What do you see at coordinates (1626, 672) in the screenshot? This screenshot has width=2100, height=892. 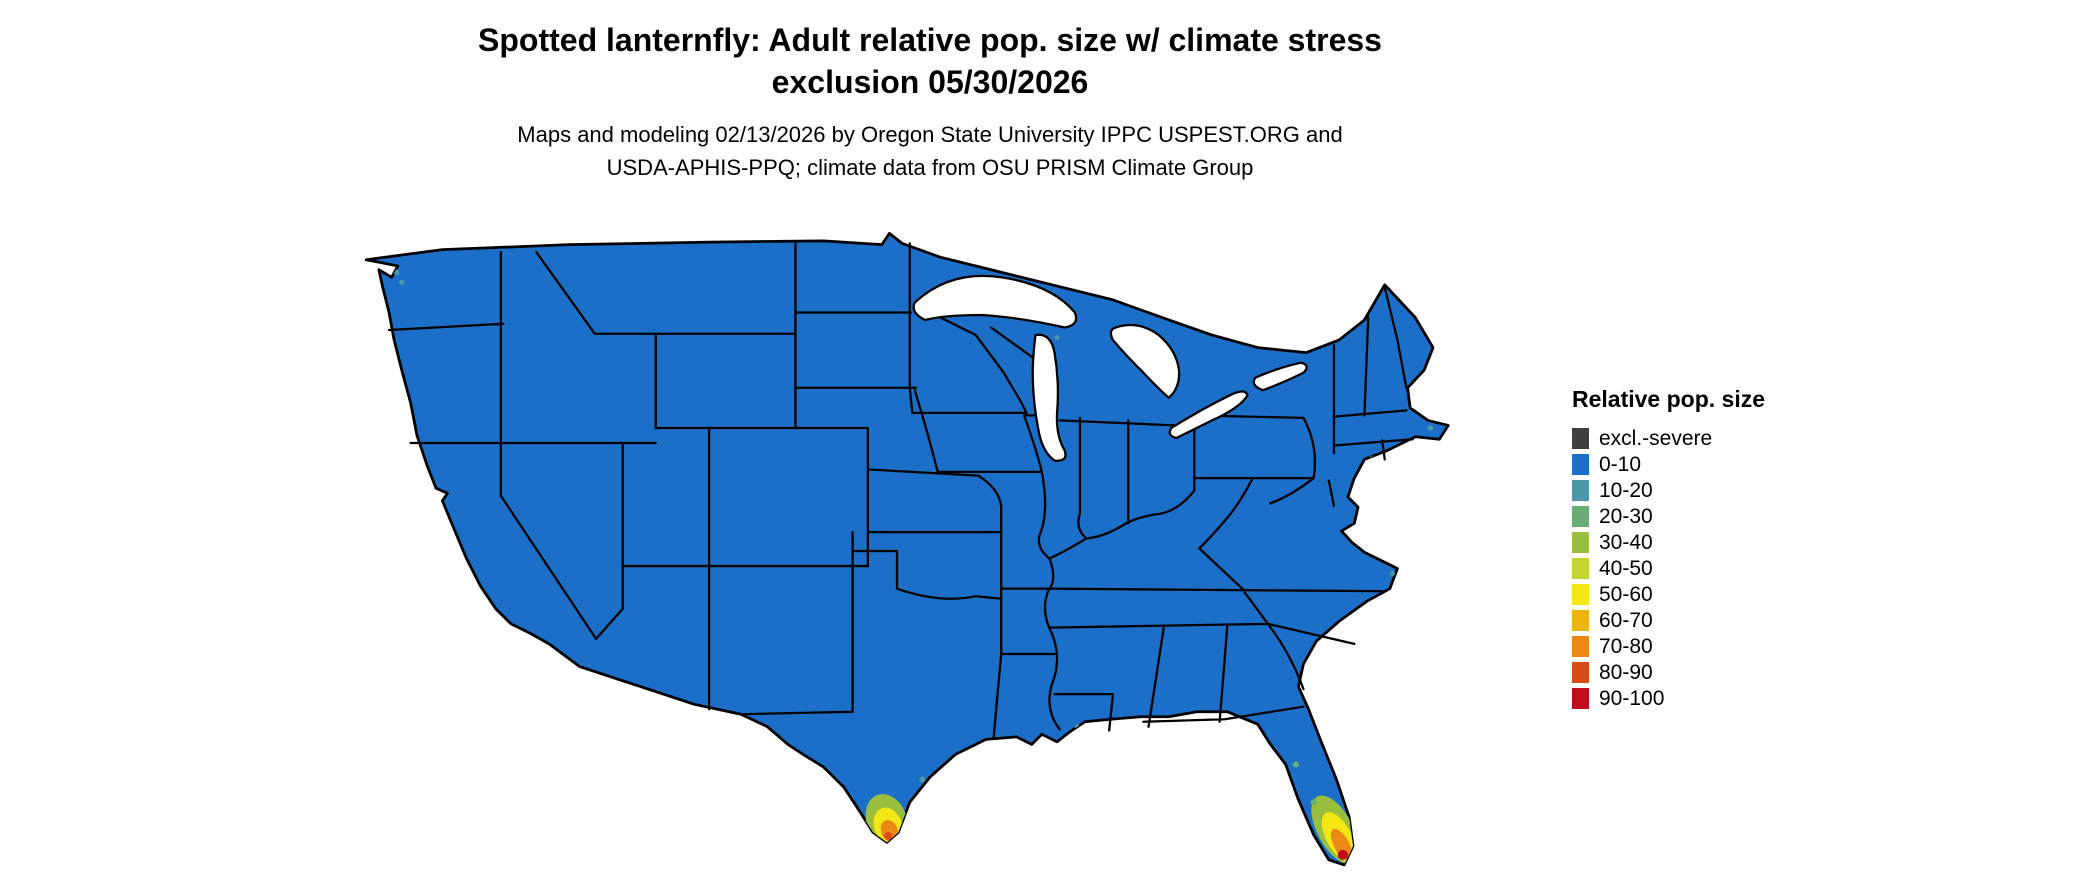 I see `legend-label: 80-90` at bounding box center [1626, 672].